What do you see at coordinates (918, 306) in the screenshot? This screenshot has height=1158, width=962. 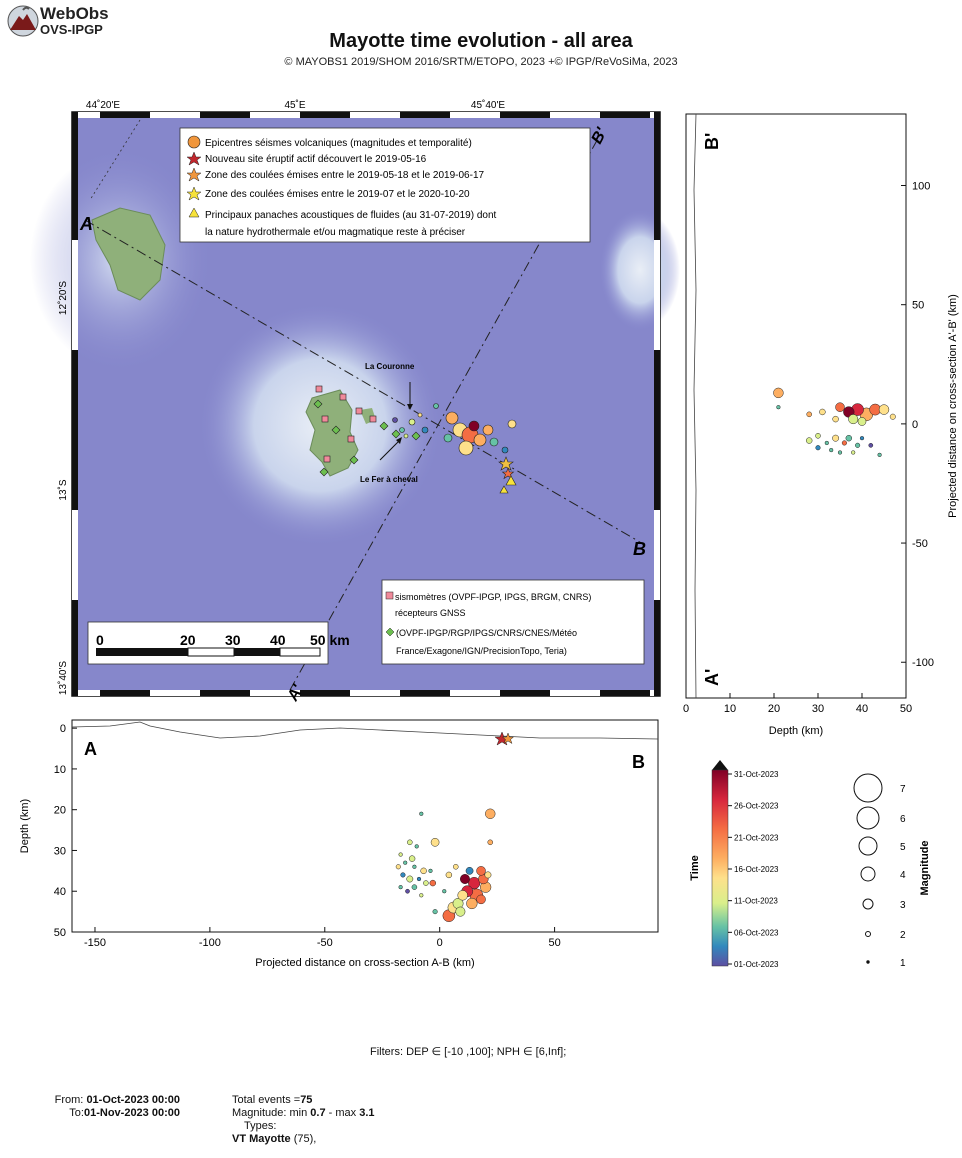 I see `apbp-ytick-label: 50` at bounding box center [918, 306].